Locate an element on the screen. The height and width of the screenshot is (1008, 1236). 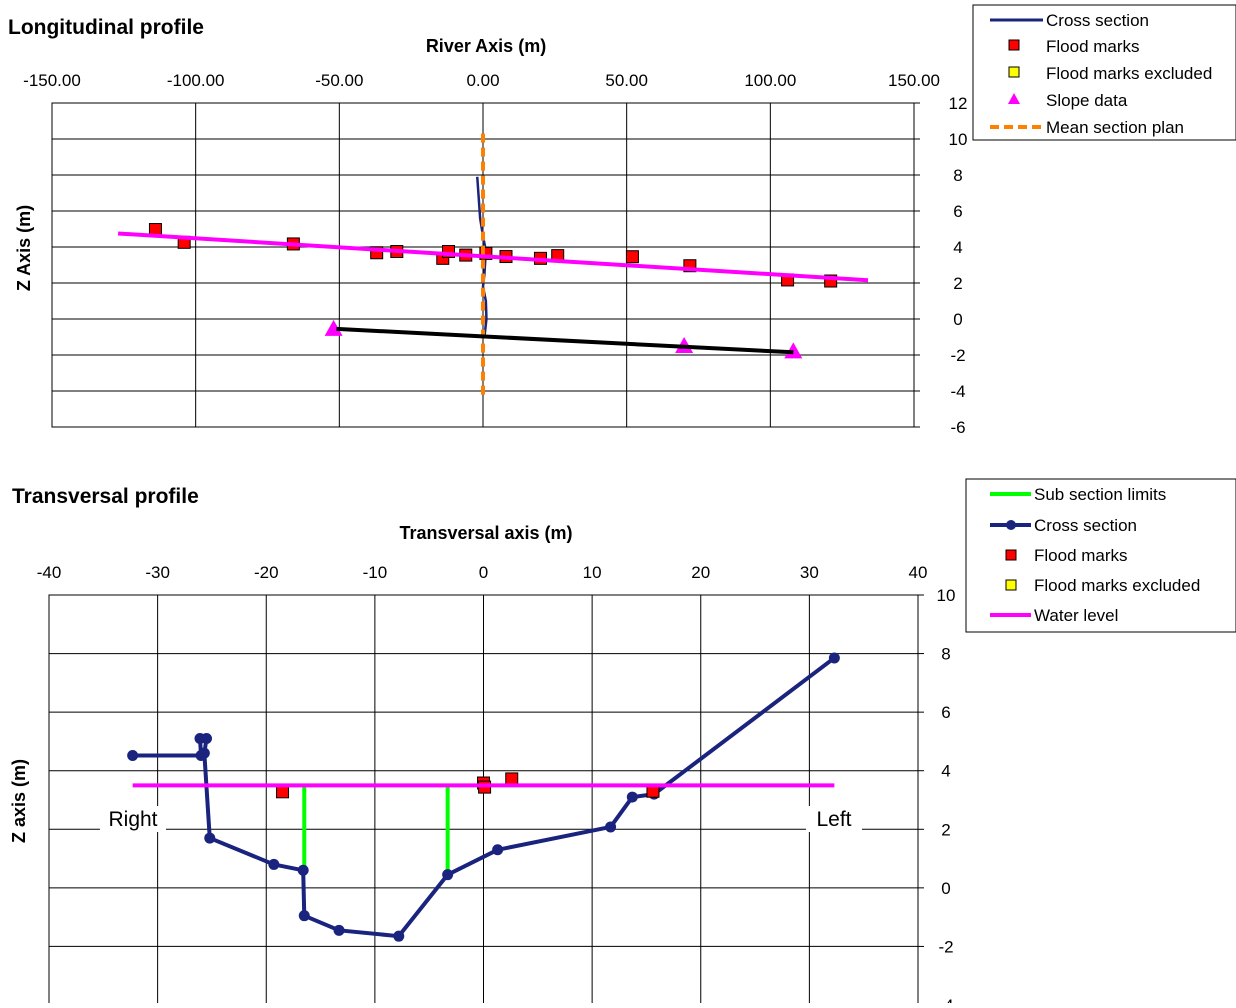
x-tick-label: -150.00 is located at coordinates (52, 80).